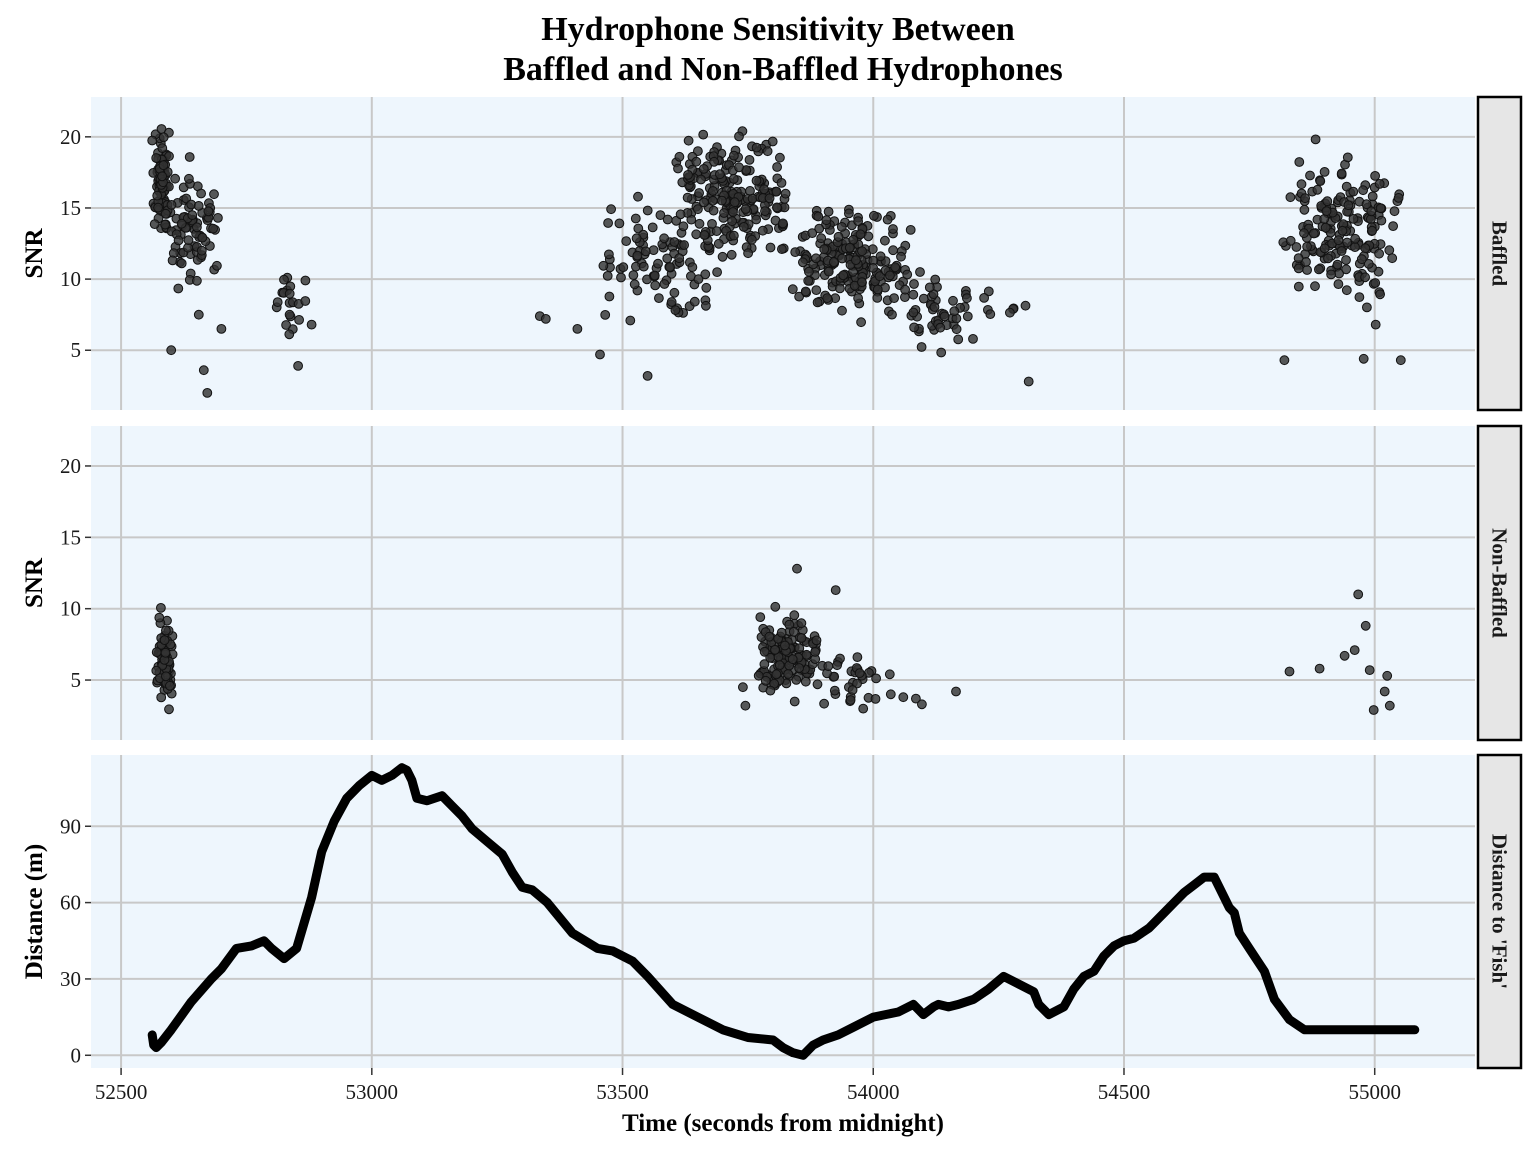  Describe the element at coordinates (34, 253) in the screenshot. I see `y-axis-title: SNR` at that location.